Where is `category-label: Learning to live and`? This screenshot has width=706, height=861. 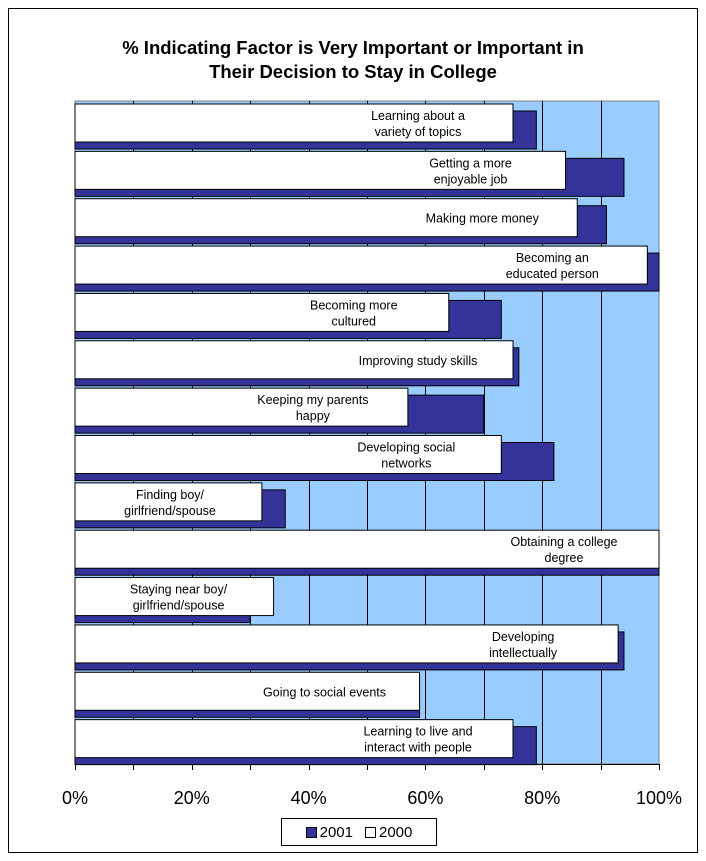
category-label: Learning to live and is located at coordinates (417, 732).